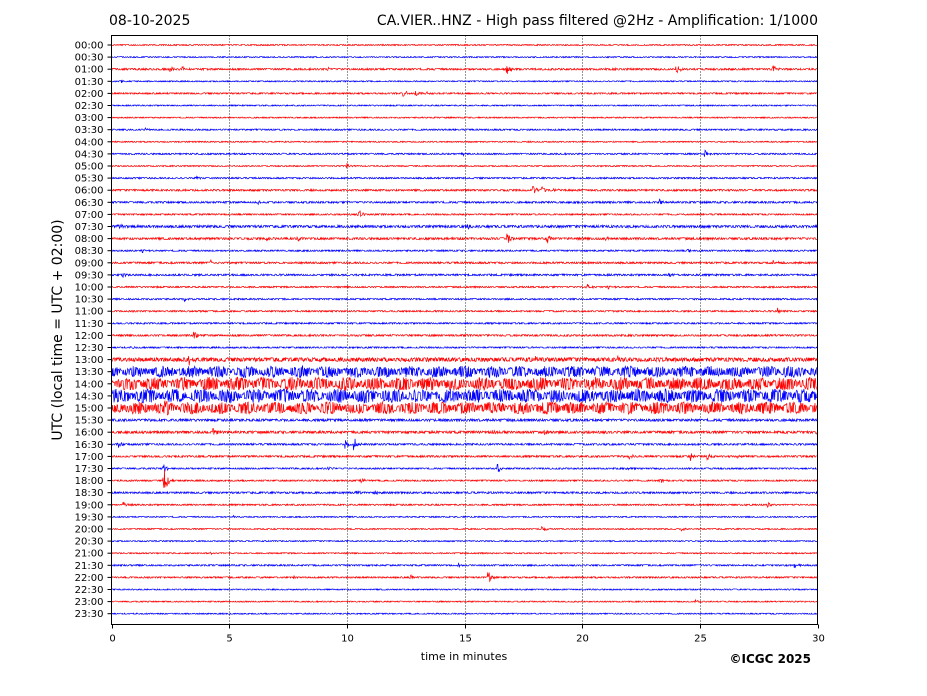 The width and height of the screenshot is (927, 696). What do you see at coordinates (89, 396) in the screenshot?
I see `y-tick-label: 14:30` at bounding box center [89, 396].